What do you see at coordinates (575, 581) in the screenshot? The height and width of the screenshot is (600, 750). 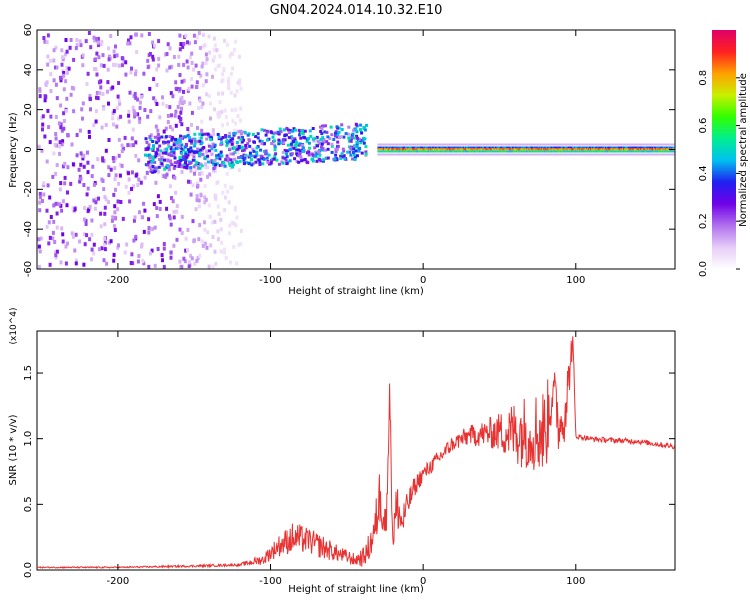 I see `snr-x-tick-label: 100` at bounding box center [575, 581].